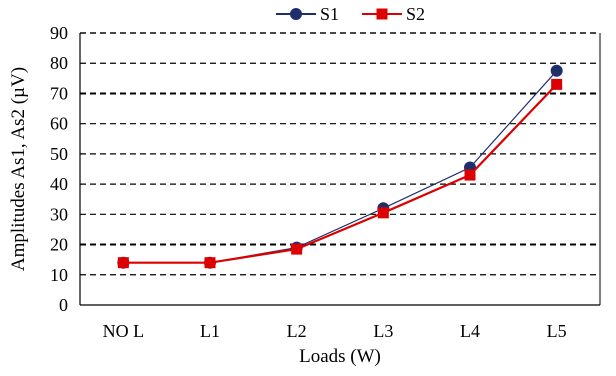 The height and width of the screenshot is (376, 616). I want to click on legend-marker-s2, so click(382, 14).